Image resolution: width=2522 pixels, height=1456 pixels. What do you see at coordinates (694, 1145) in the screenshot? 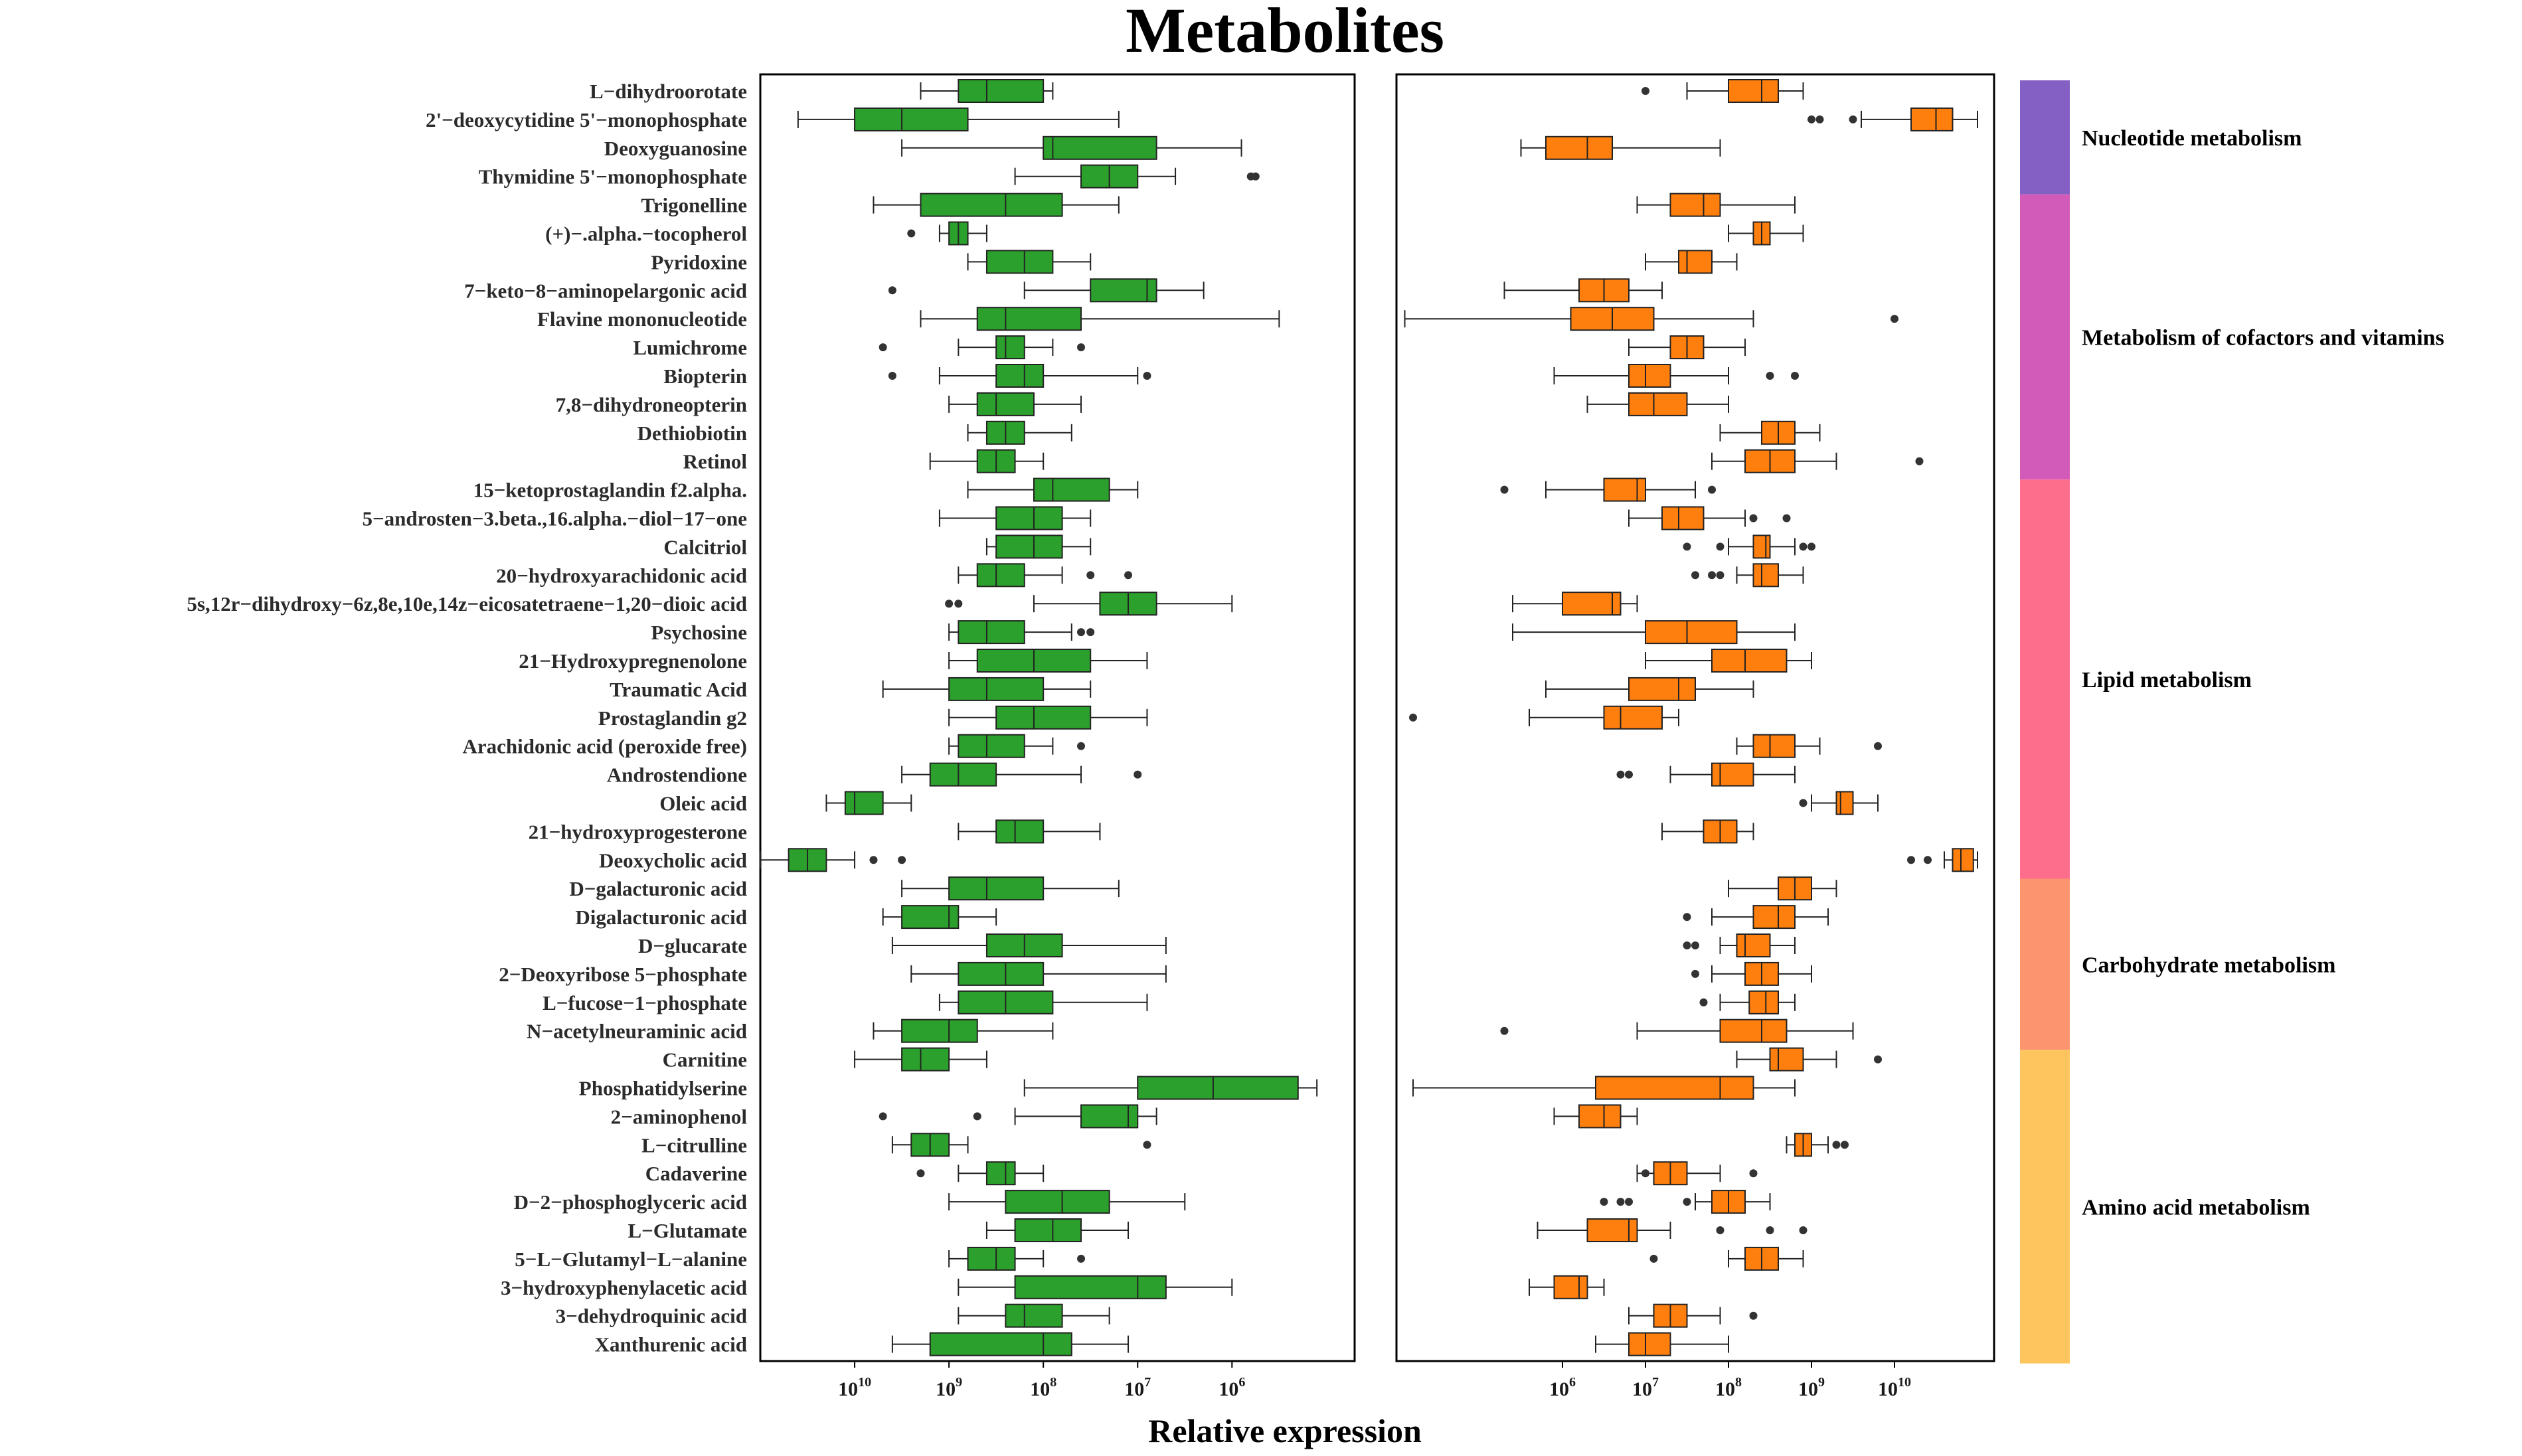
I see `metabolite-label: L−citrulline` at bounding box center [694, 1145].